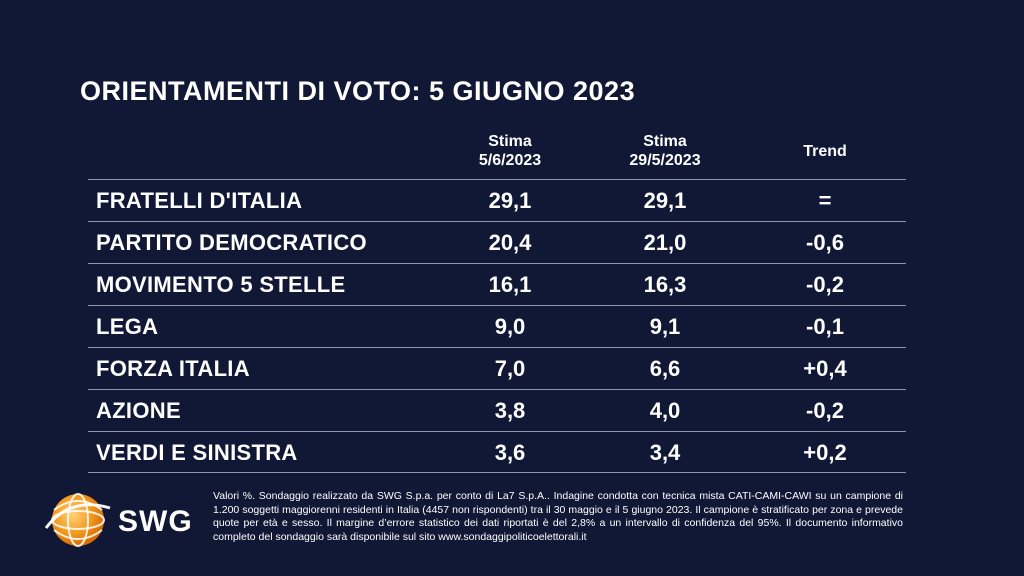 The image size is (1024, 576). I want to click on current-value: 16,1, so click(510, 284).